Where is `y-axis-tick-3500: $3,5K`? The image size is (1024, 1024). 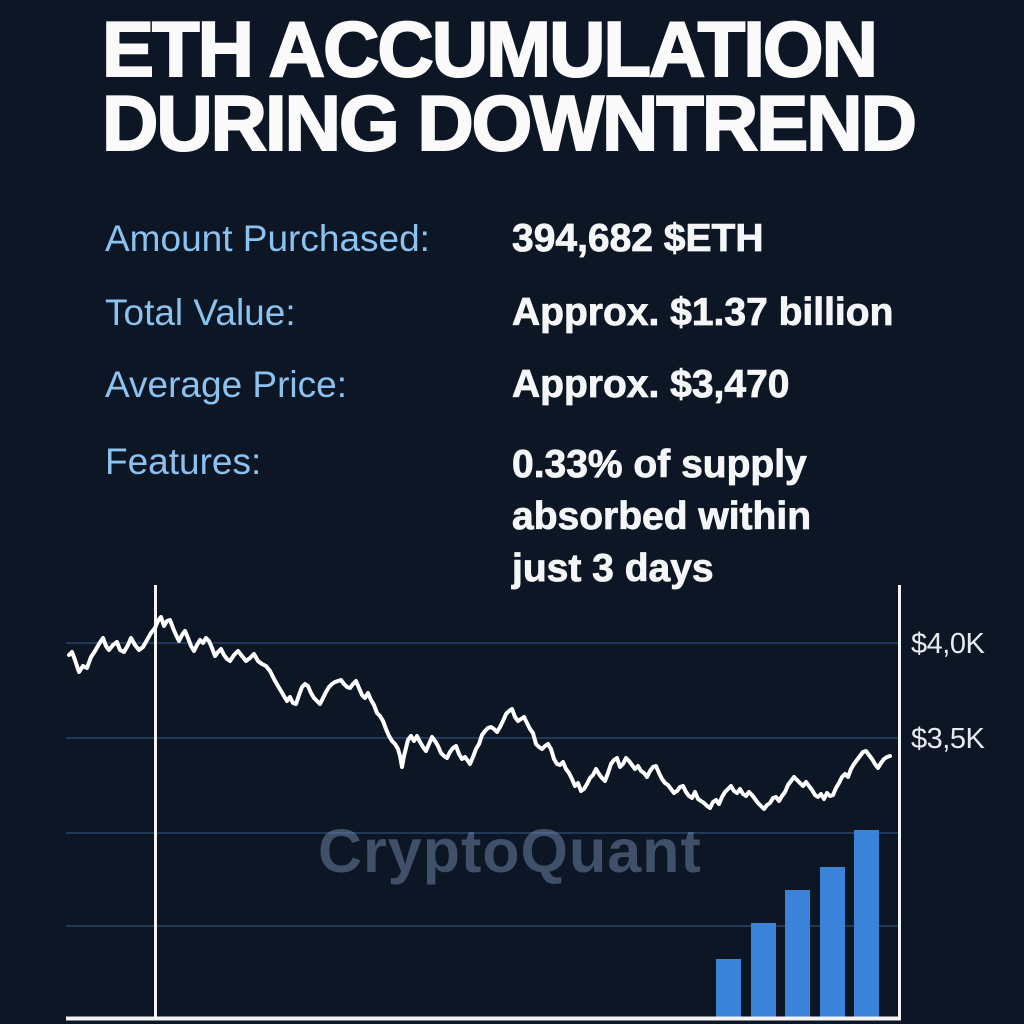 y-axis-tick-3500: $3,5K is located at coordinates (948, 739).